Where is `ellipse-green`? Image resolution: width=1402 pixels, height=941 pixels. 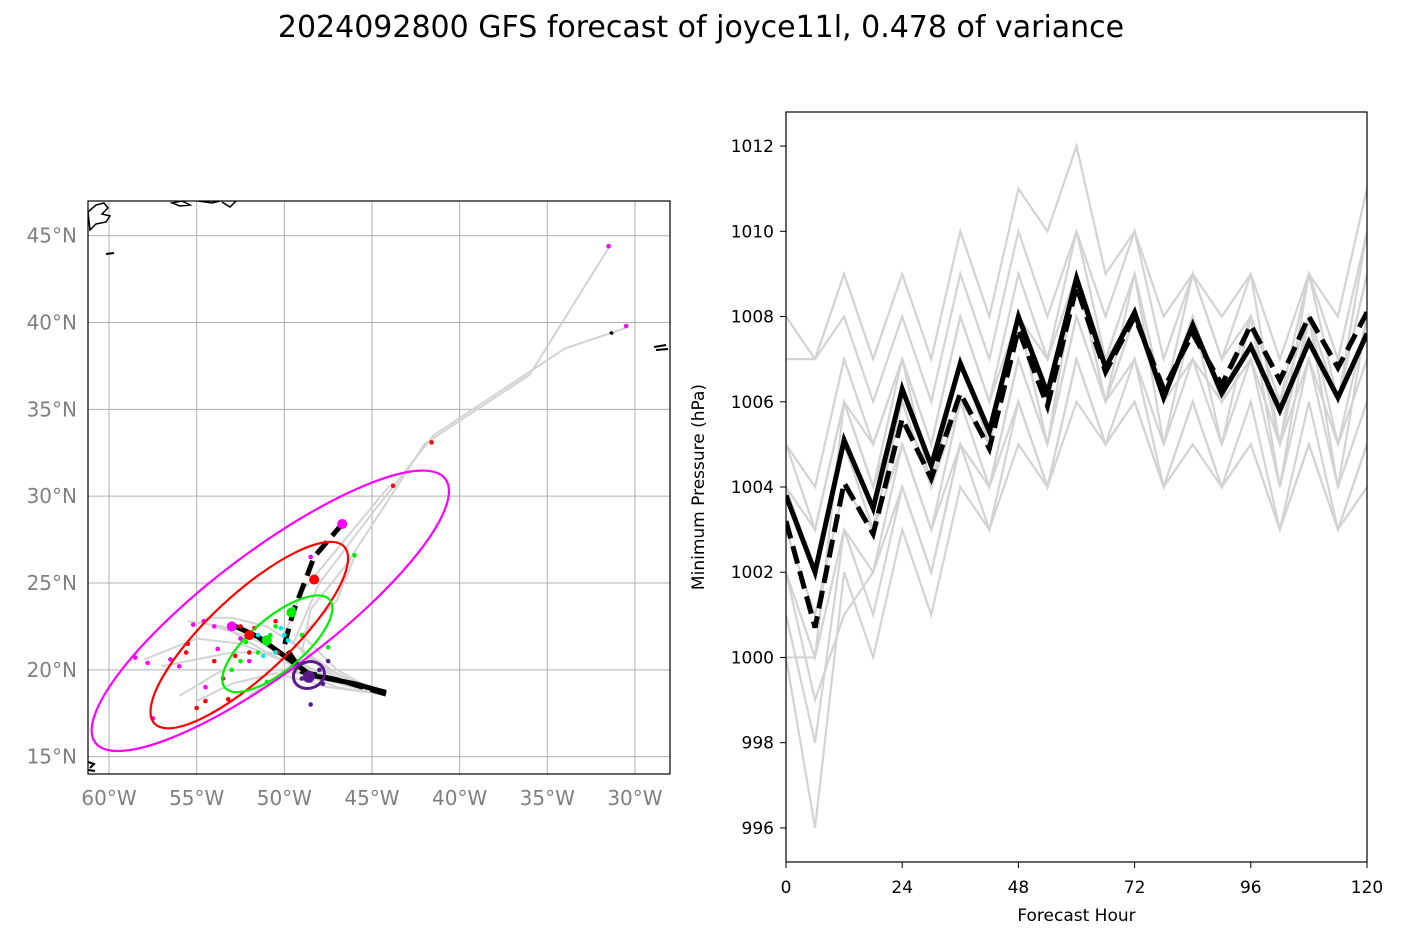 ellipse-green is located at coordinates (277, 644).